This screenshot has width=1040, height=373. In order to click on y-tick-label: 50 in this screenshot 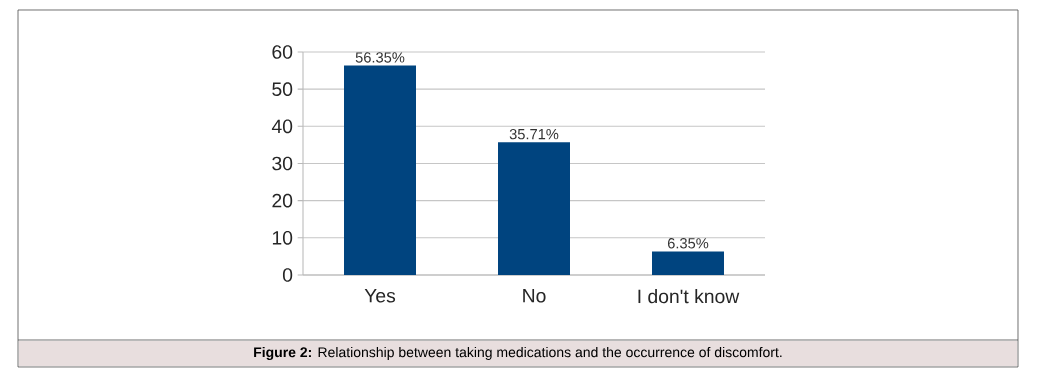, I will do `click(282, 89)`.